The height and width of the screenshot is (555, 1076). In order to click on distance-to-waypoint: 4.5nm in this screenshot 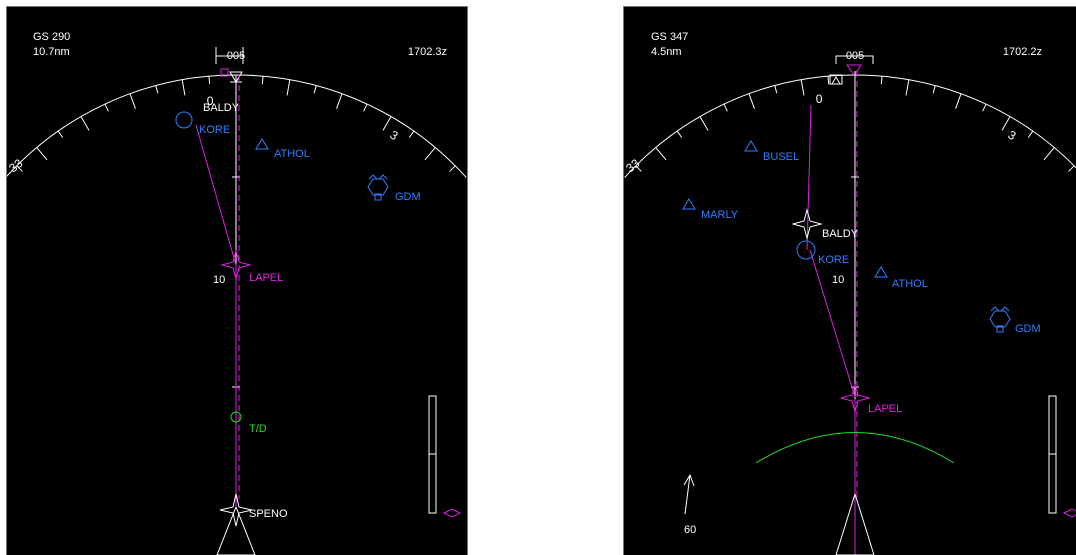, I will do `click(666, 52)`.